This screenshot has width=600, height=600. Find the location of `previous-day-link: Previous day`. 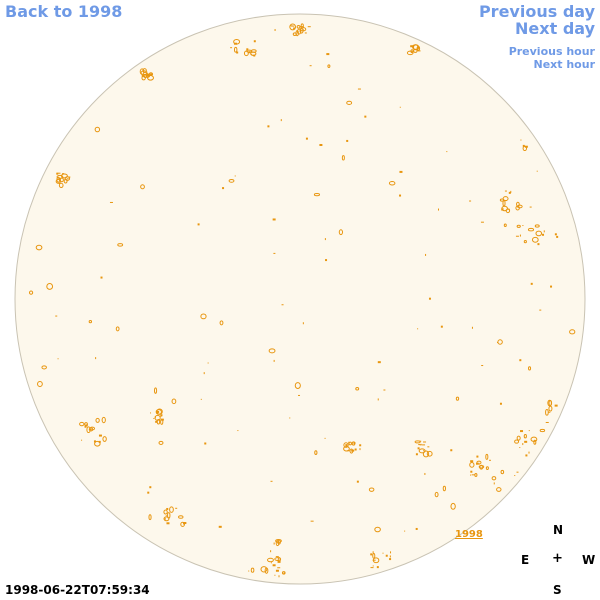

previous-day-link: Previous day is located at coordinates (536, 11).